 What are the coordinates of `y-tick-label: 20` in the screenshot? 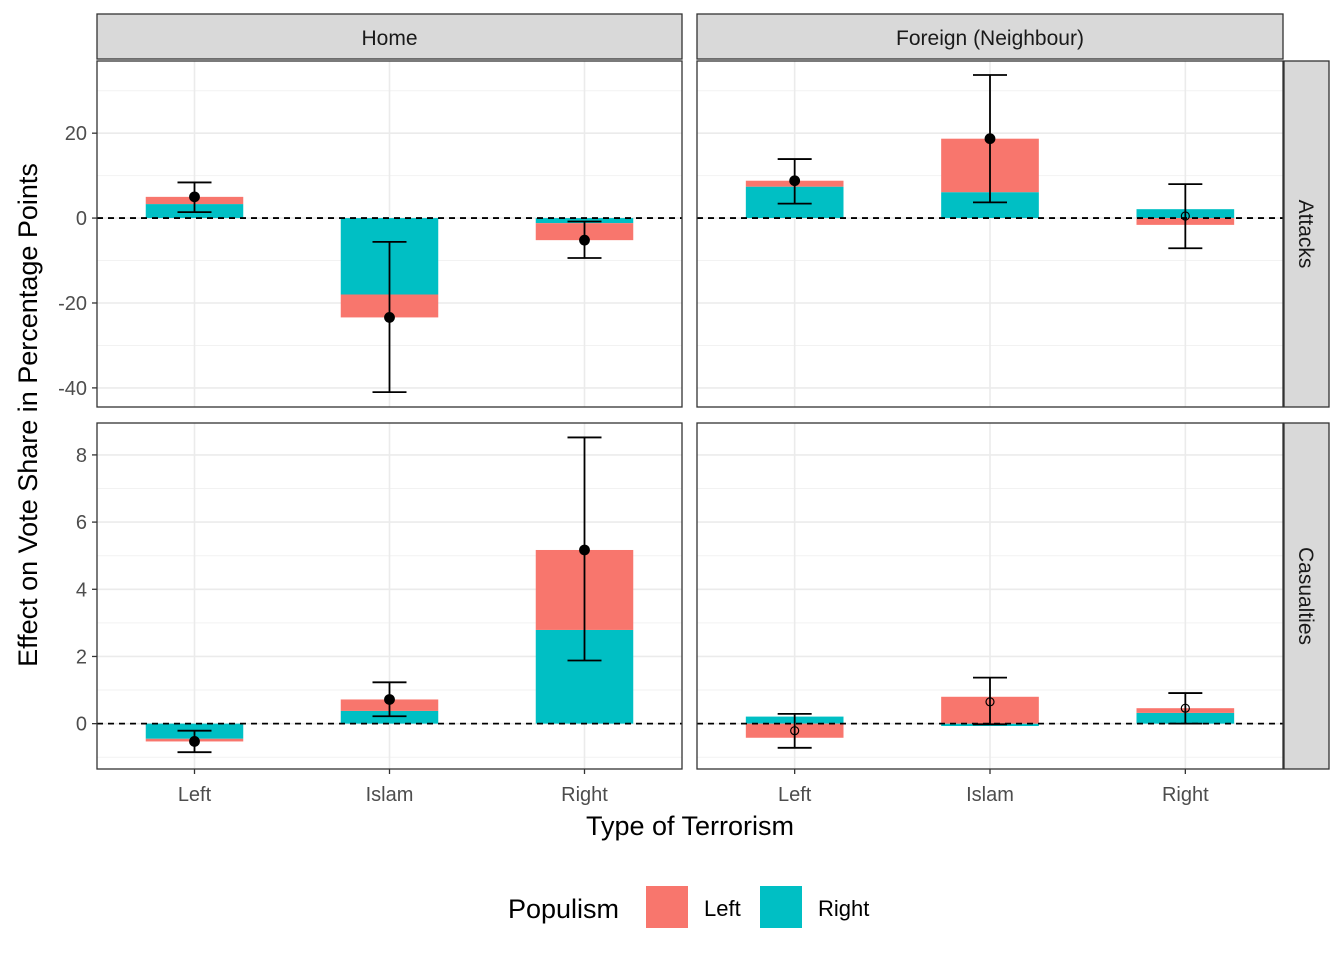 It's located at (76, 134).